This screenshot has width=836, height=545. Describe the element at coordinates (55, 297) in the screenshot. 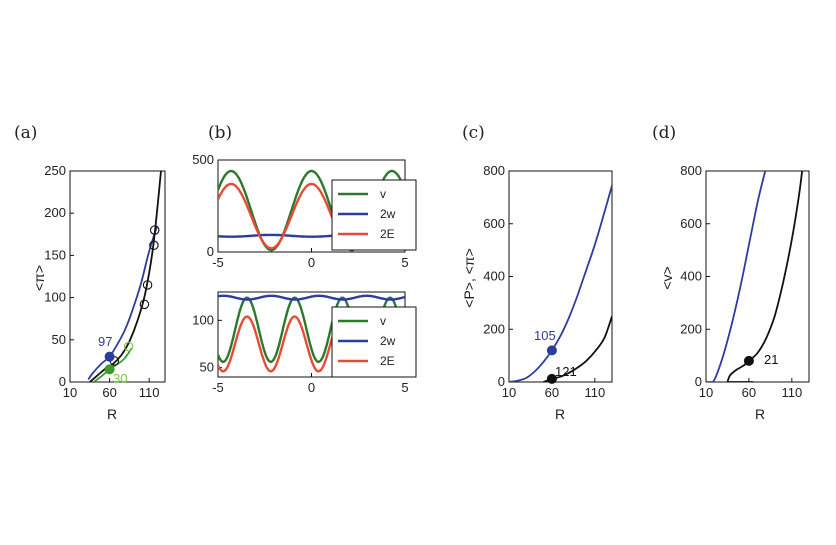

I see `panel-a-ytick-label: 100` at that location.